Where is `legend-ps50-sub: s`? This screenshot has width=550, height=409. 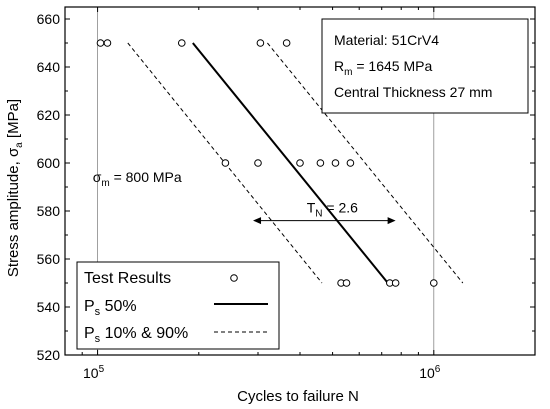
legend-ps50-sub: s is located at coordinates (98, 312).